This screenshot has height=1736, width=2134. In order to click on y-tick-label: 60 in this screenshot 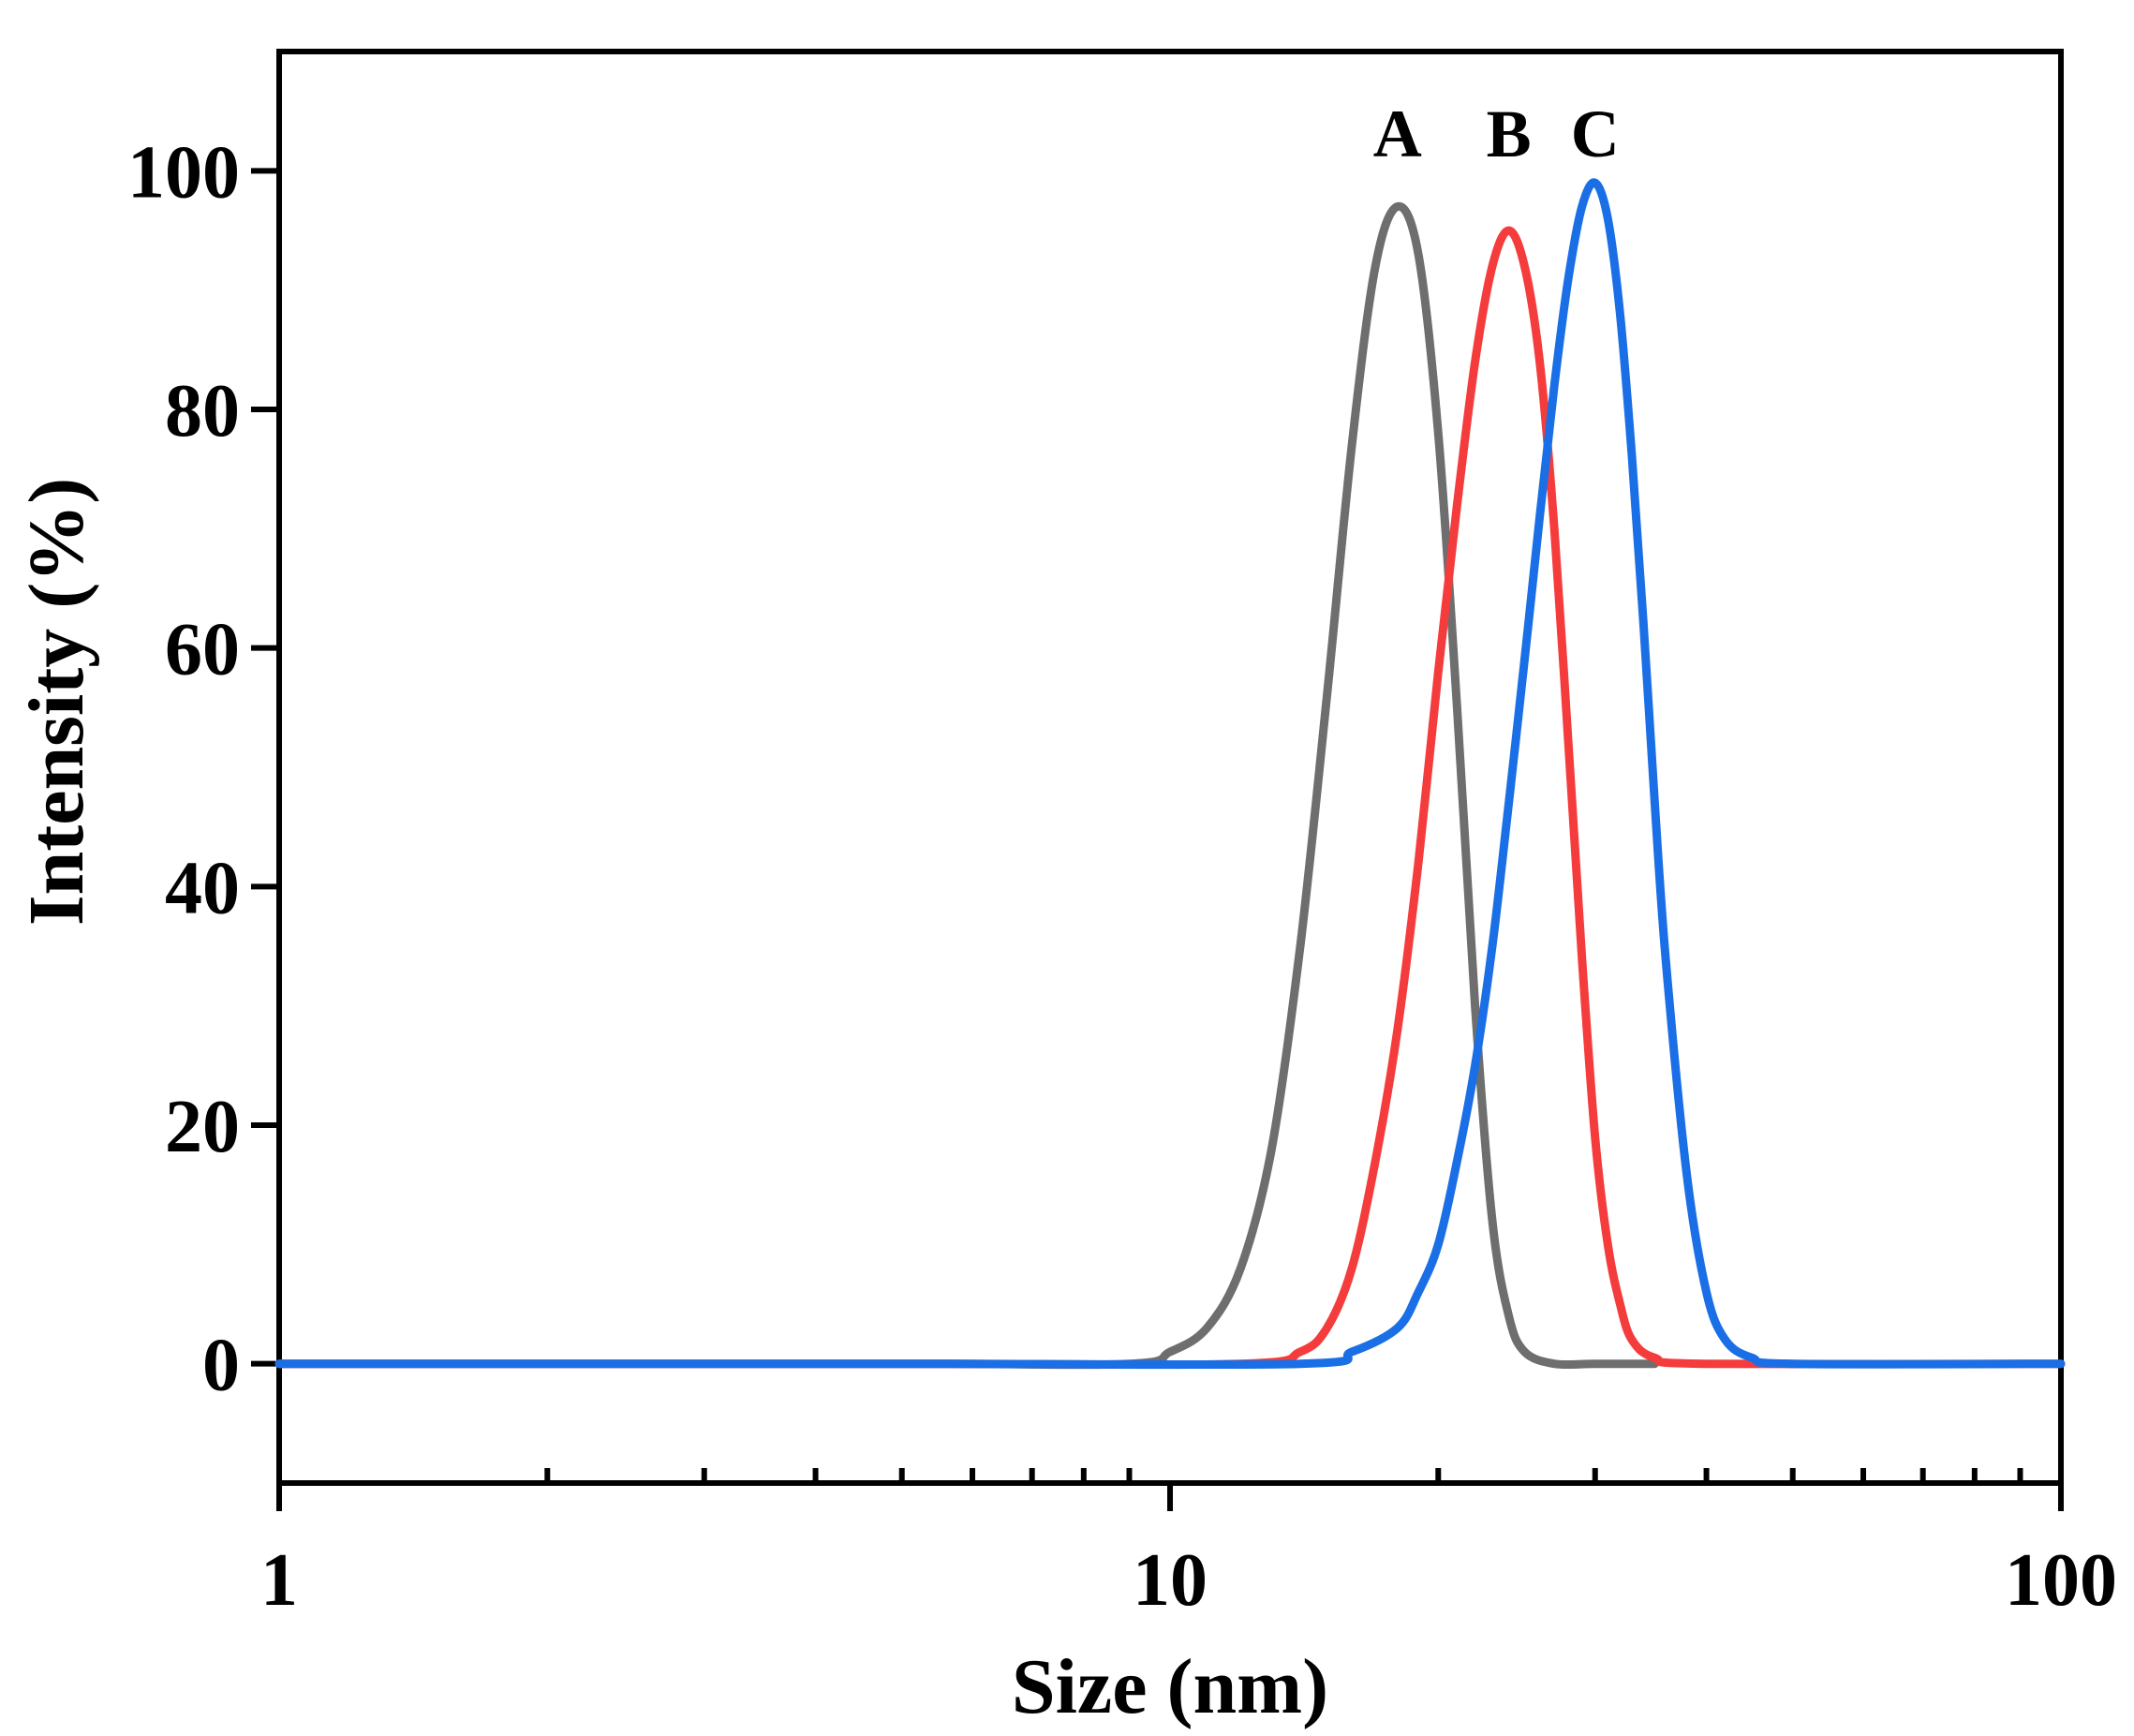, I will do `click(202, 650)`.